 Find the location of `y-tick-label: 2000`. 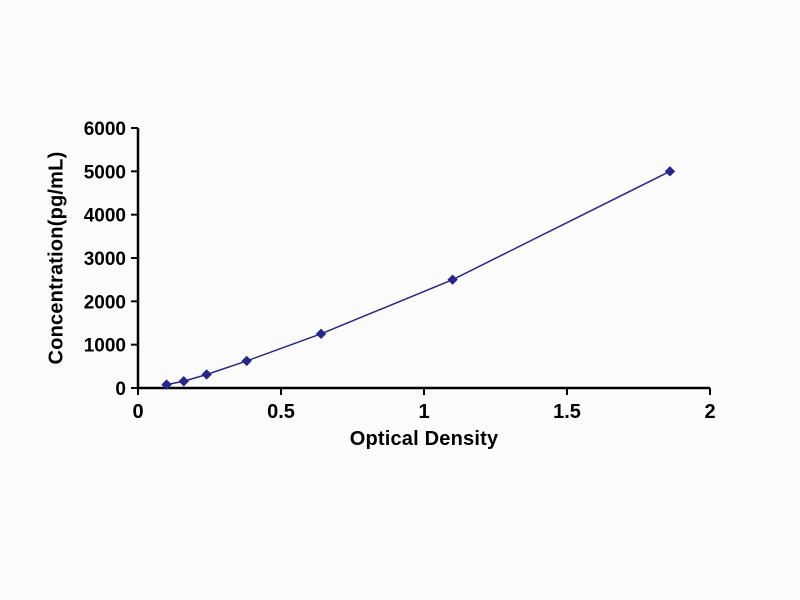

y-tick-label: 2000 is located at coordinates (105, 302).